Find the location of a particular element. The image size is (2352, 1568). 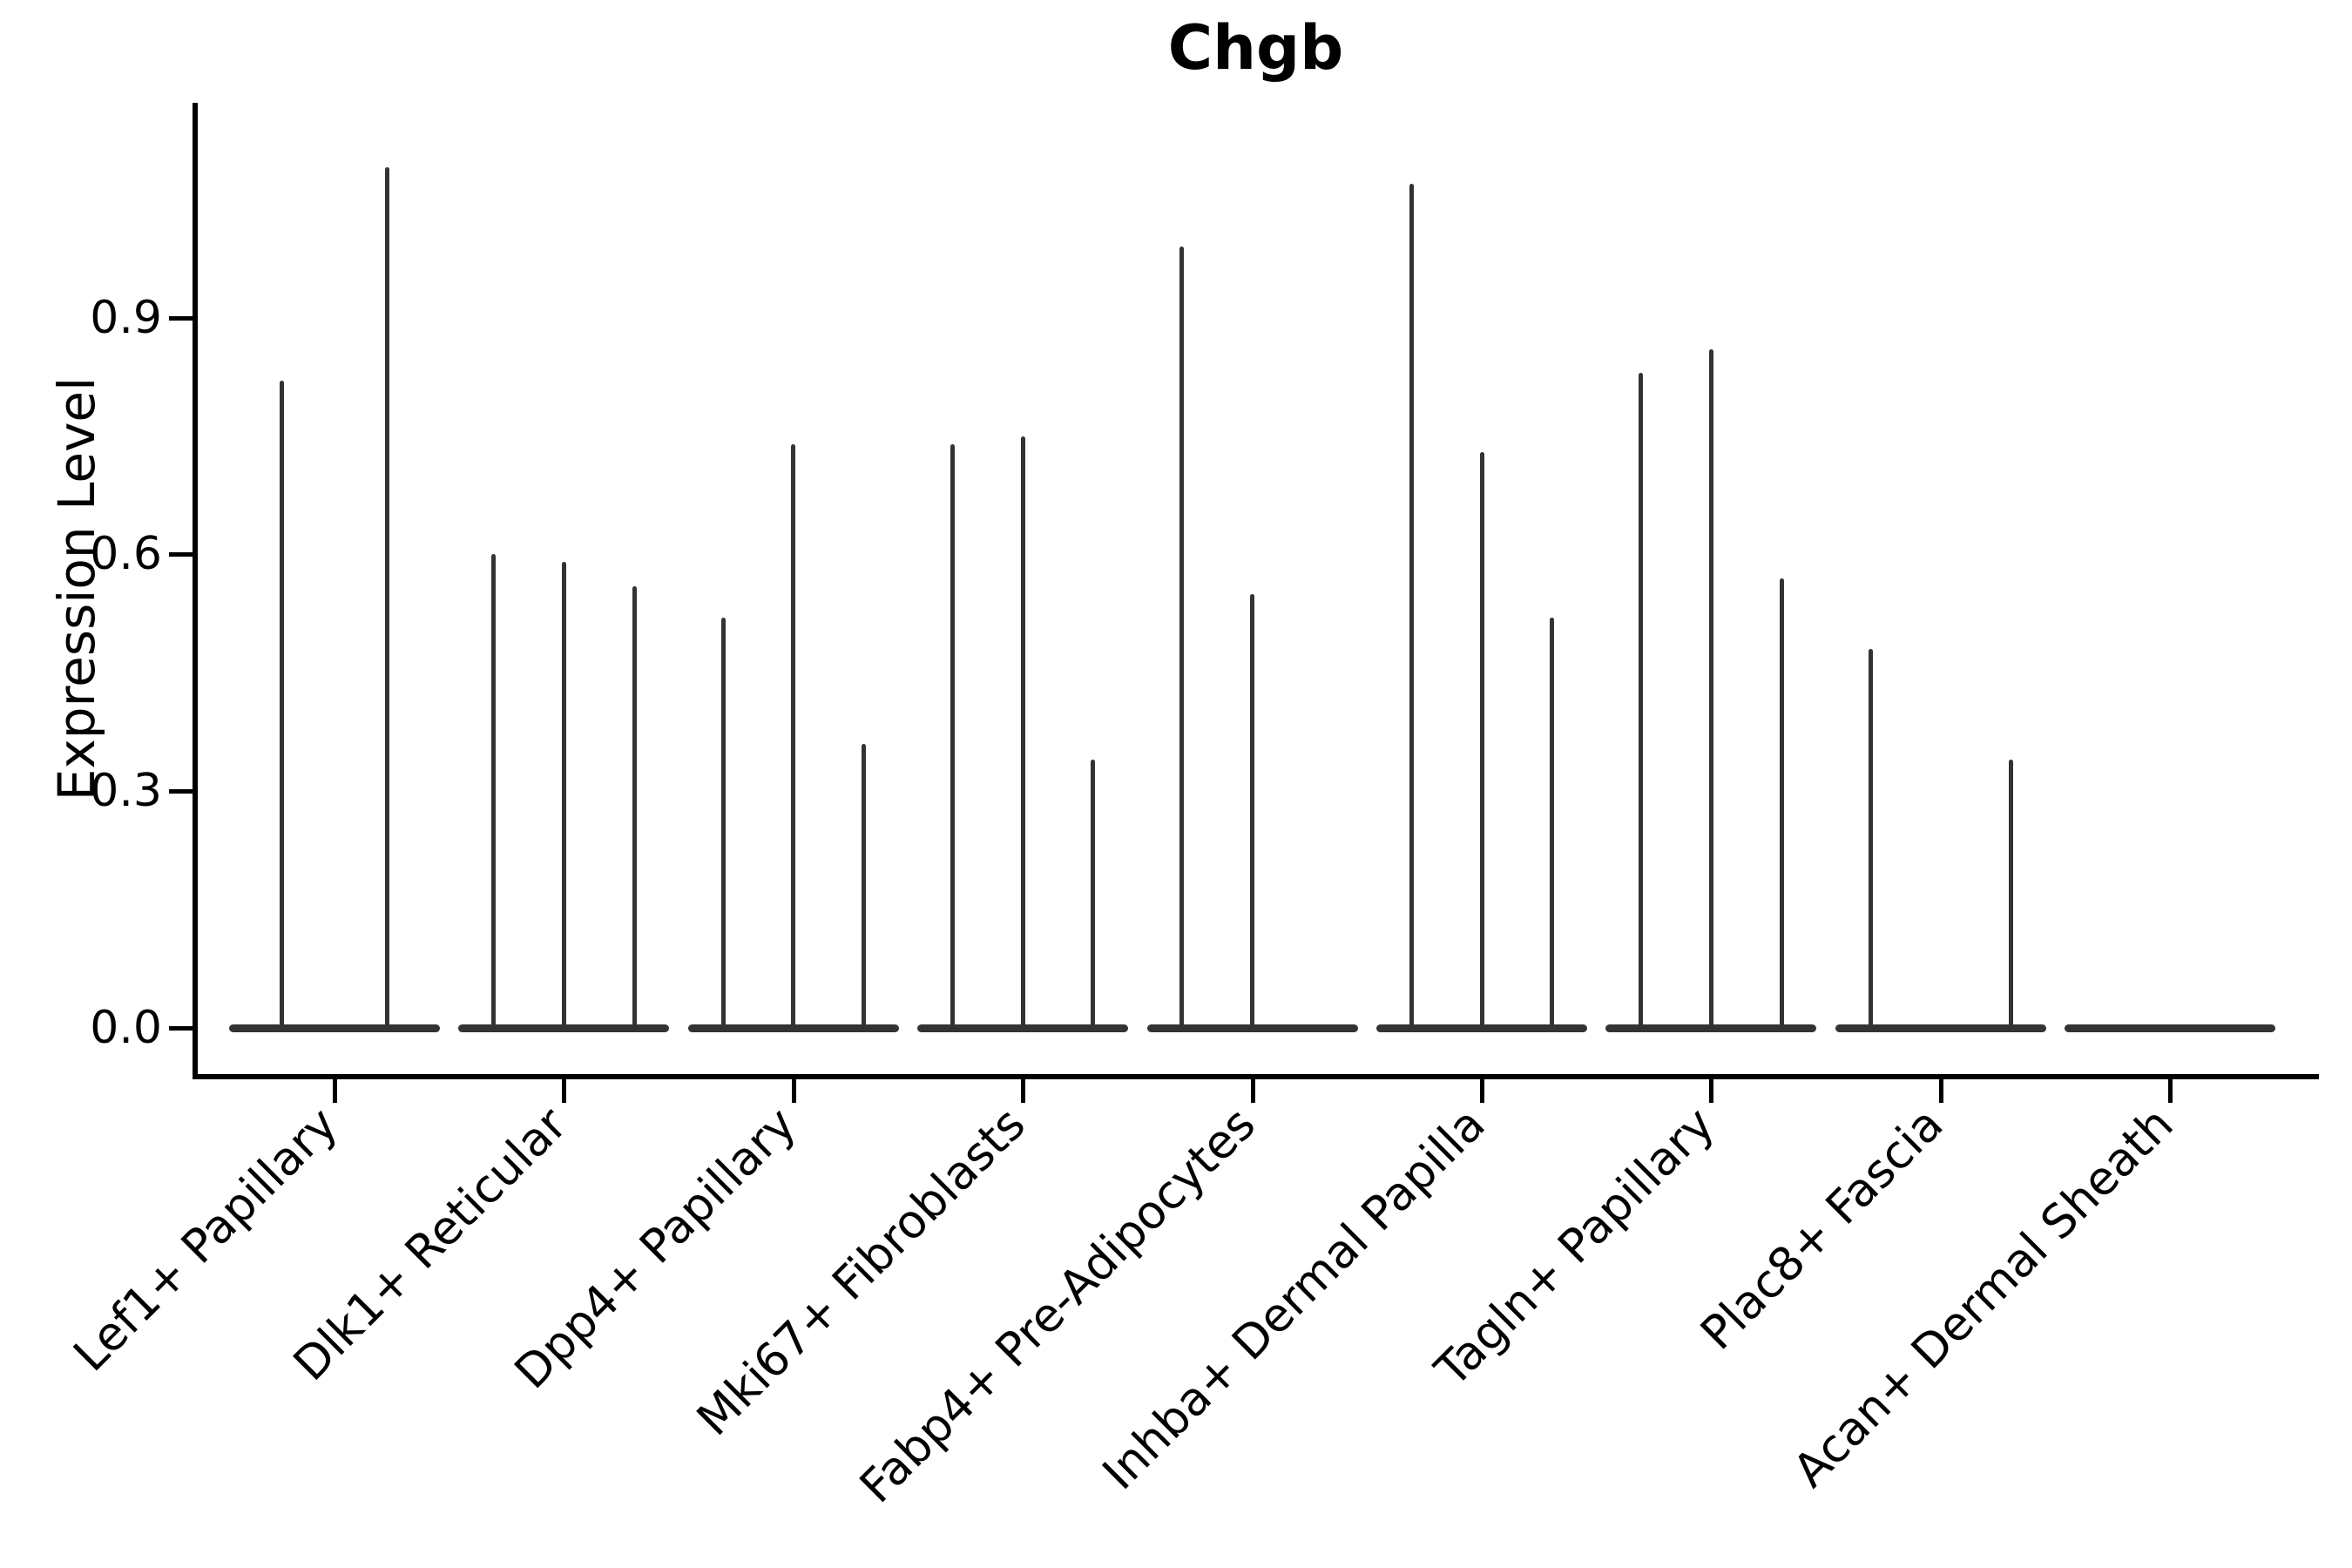

y-tick-label: 0.3 is located at coordinates (126, 791).